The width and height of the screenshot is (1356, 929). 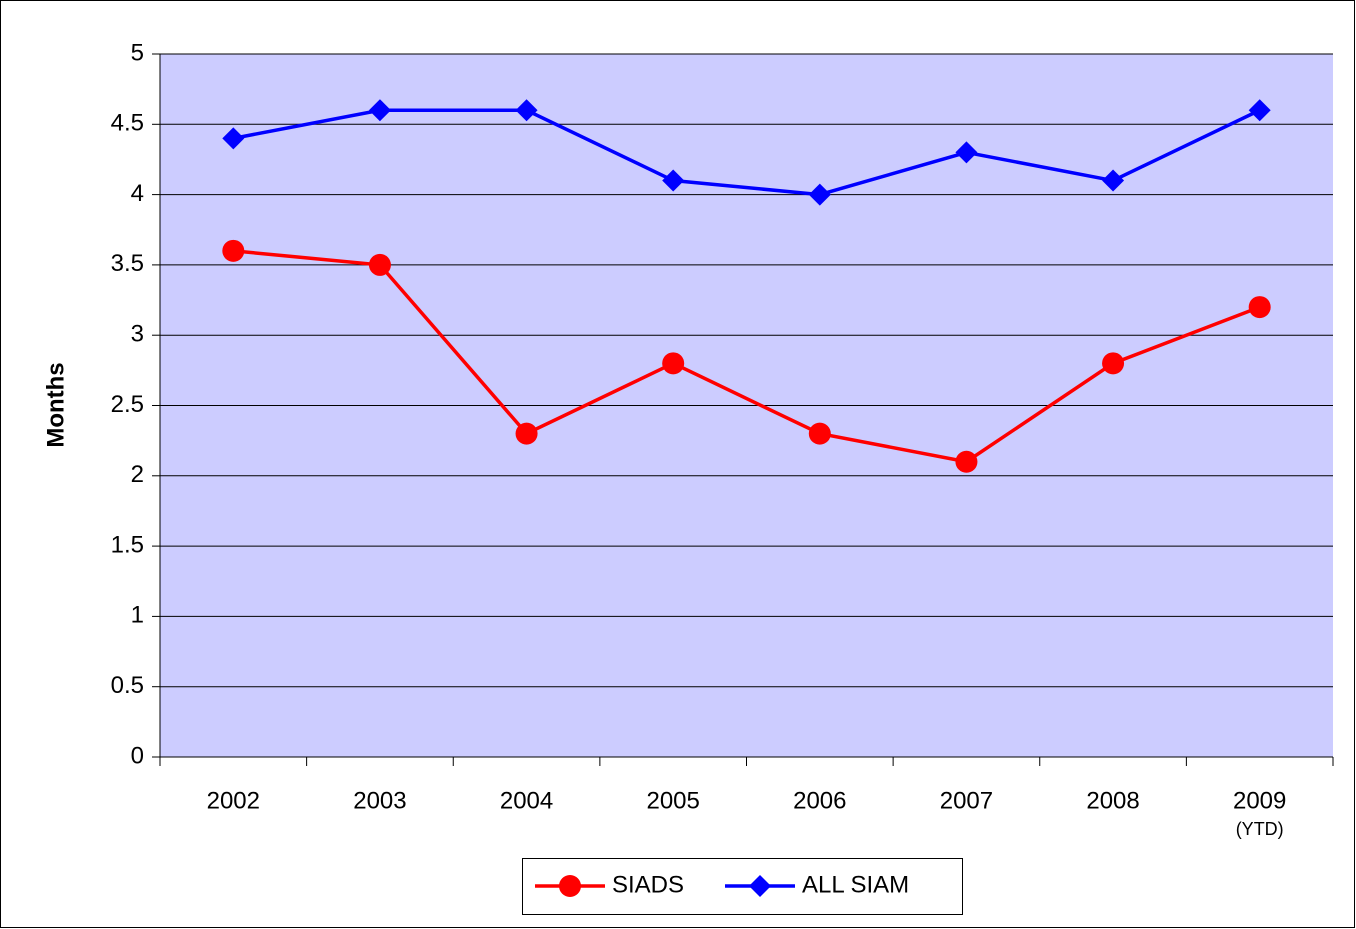 What do you see at coordinates (648, 884) in the screenshot?
I see `legend-label: SIADS` at bounding box center [648, 884].